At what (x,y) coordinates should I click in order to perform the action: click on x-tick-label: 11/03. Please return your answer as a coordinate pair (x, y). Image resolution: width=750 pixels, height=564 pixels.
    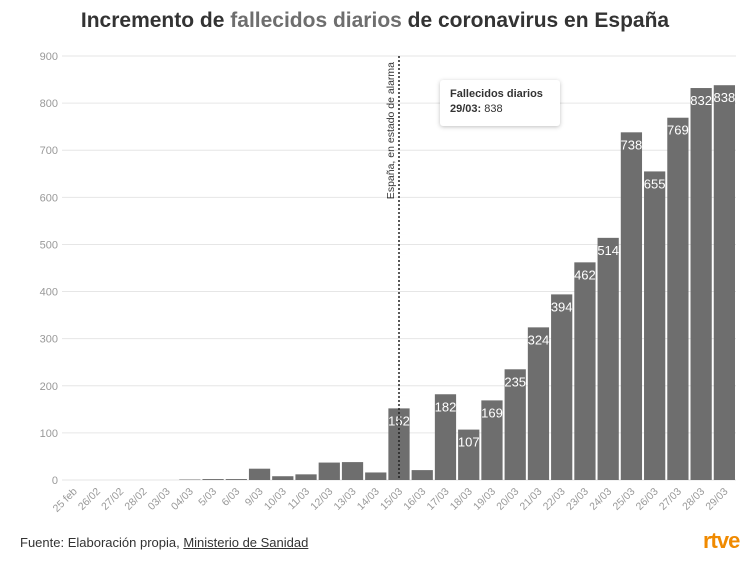
    Looking at the image, I should click on (299, 499).